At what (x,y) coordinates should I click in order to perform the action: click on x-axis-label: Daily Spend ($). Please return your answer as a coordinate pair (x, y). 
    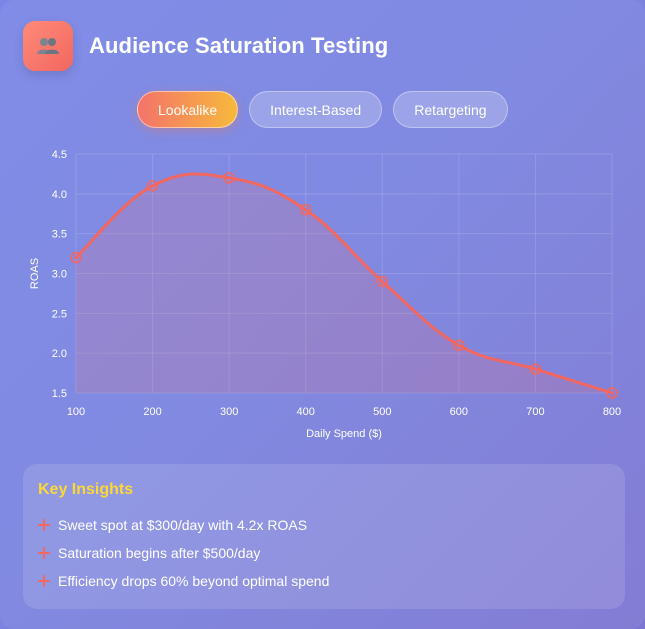
    Looking at the image, I should click on (344, 434).